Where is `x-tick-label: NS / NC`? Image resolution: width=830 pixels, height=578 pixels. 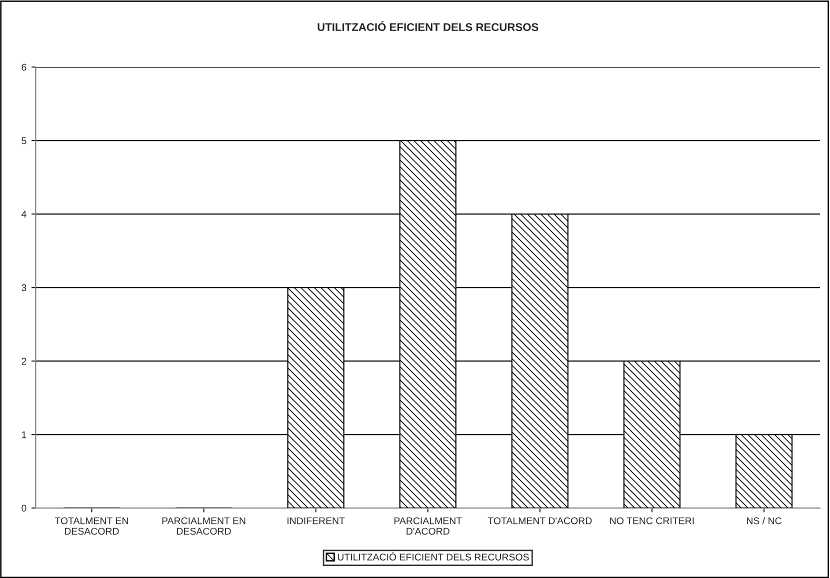
x-tick-label: NS / NC is located at coordinates (764, 520).